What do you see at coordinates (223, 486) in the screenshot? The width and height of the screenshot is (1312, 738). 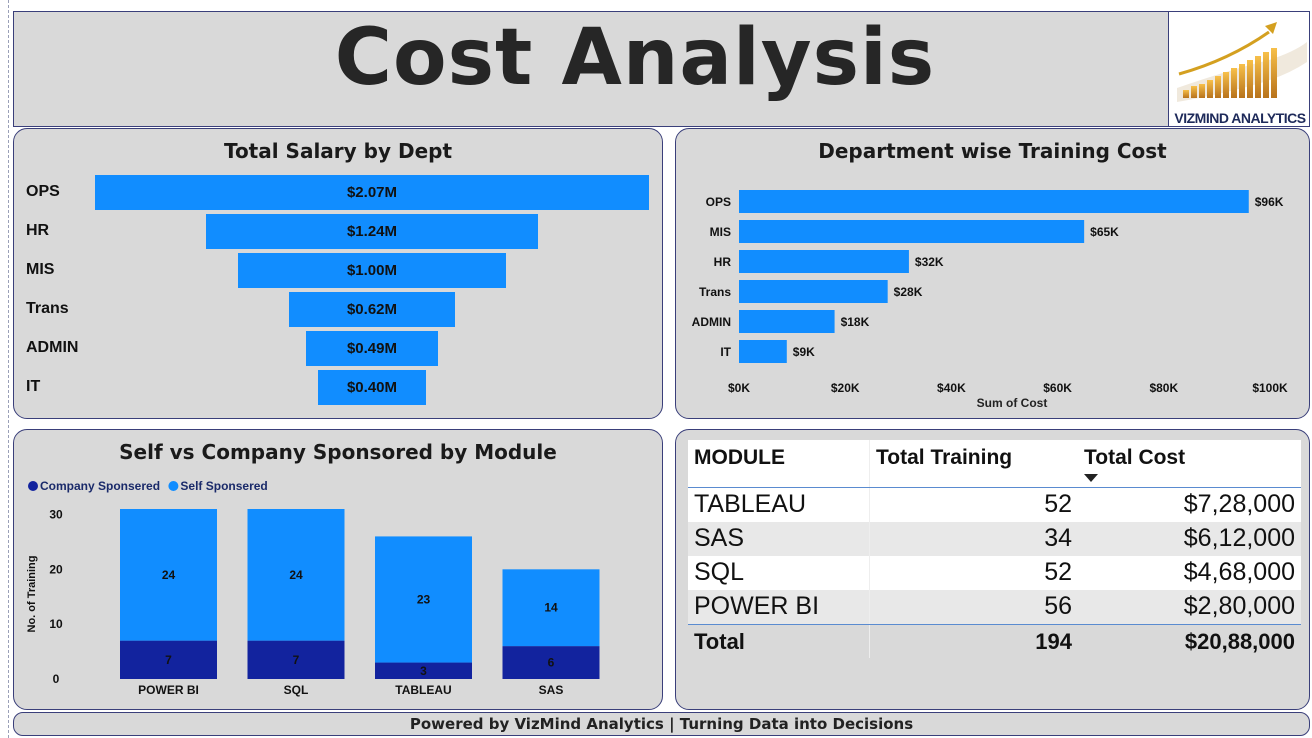 I see `legend-label: Self Sponsered` at bounding box center [223, 486].